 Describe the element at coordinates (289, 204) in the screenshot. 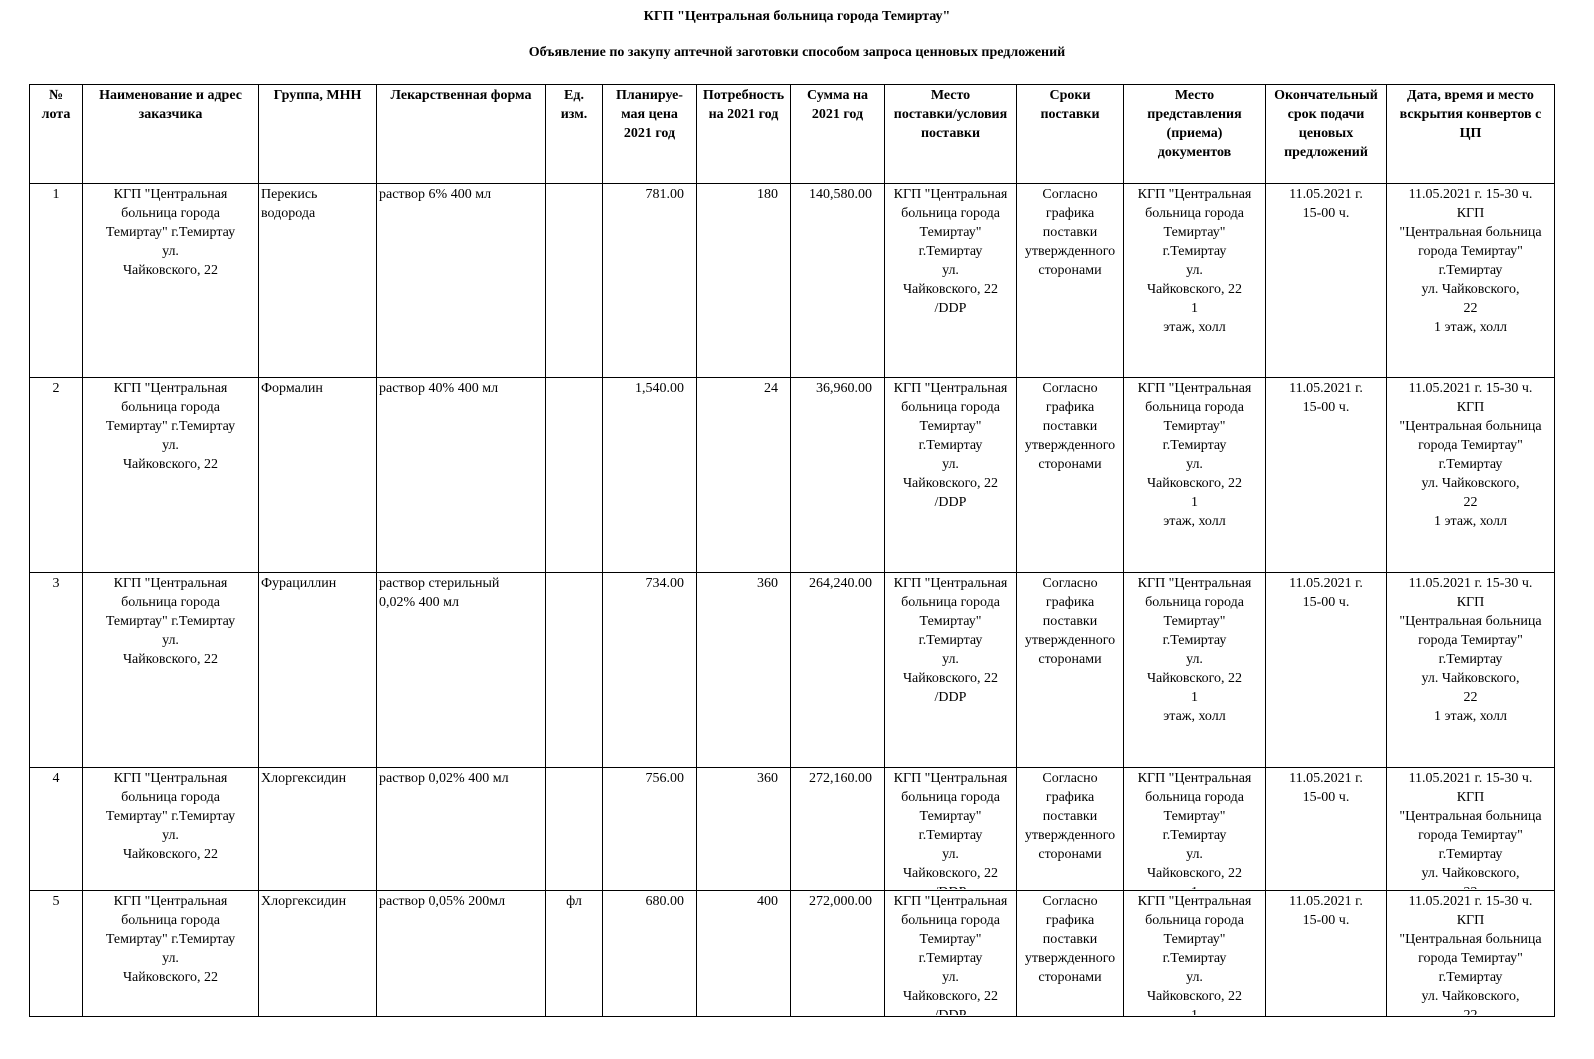

I see `cell-text: Перекись водорода` at that location.